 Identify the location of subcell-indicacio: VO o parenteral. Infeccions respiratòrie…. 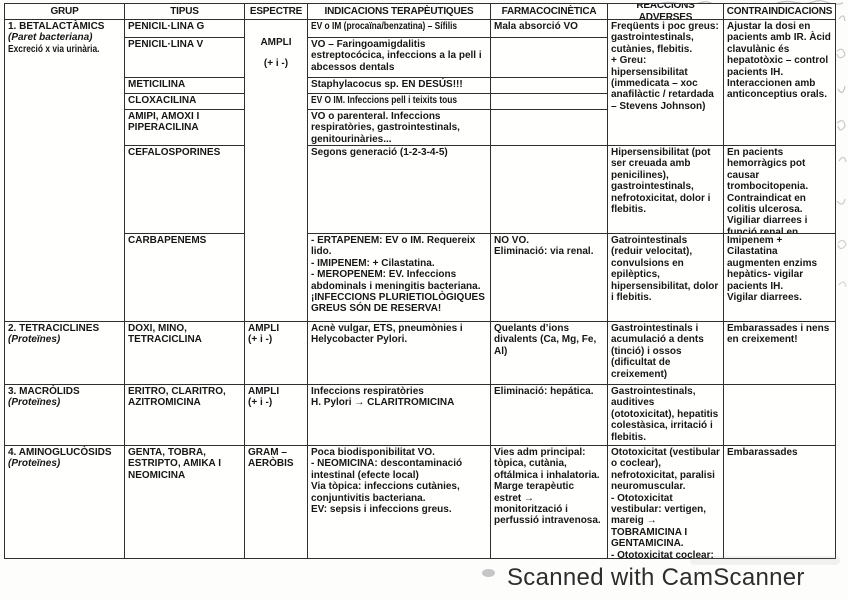
(399, 128).